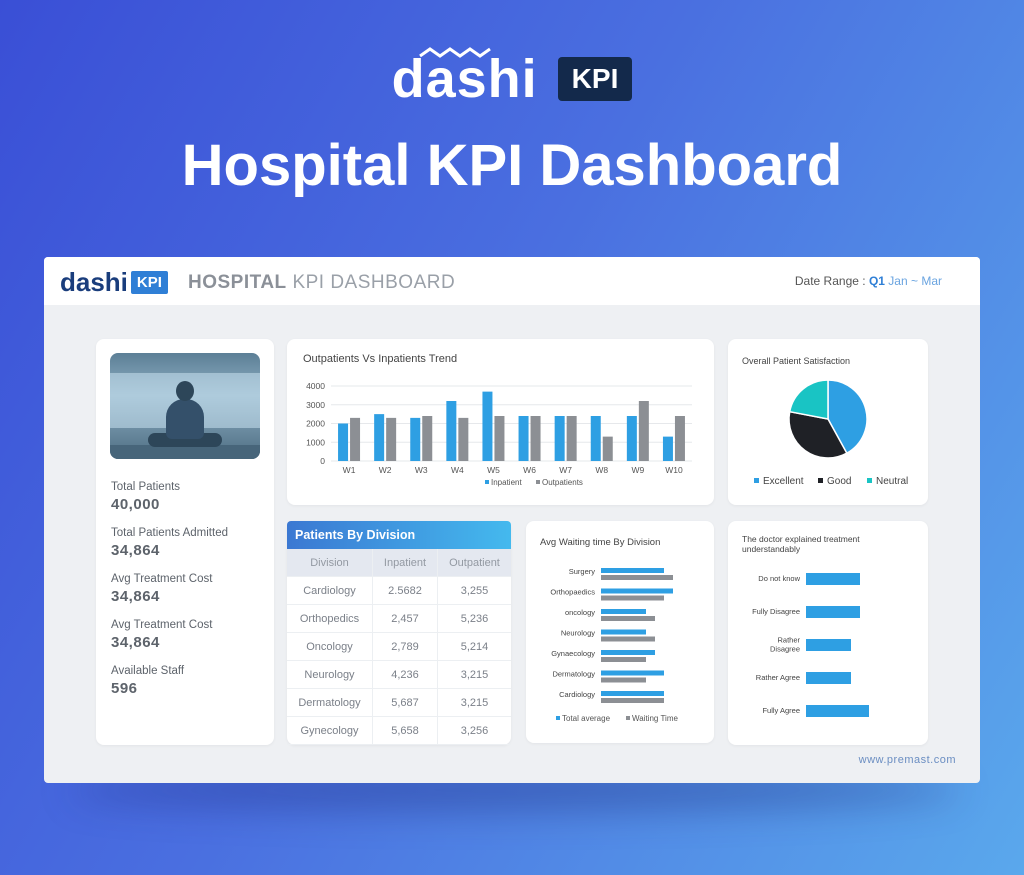  Describe the element at coordinates (474, 562) in the screenshot. I see `column-header: Outpatient` at that location.